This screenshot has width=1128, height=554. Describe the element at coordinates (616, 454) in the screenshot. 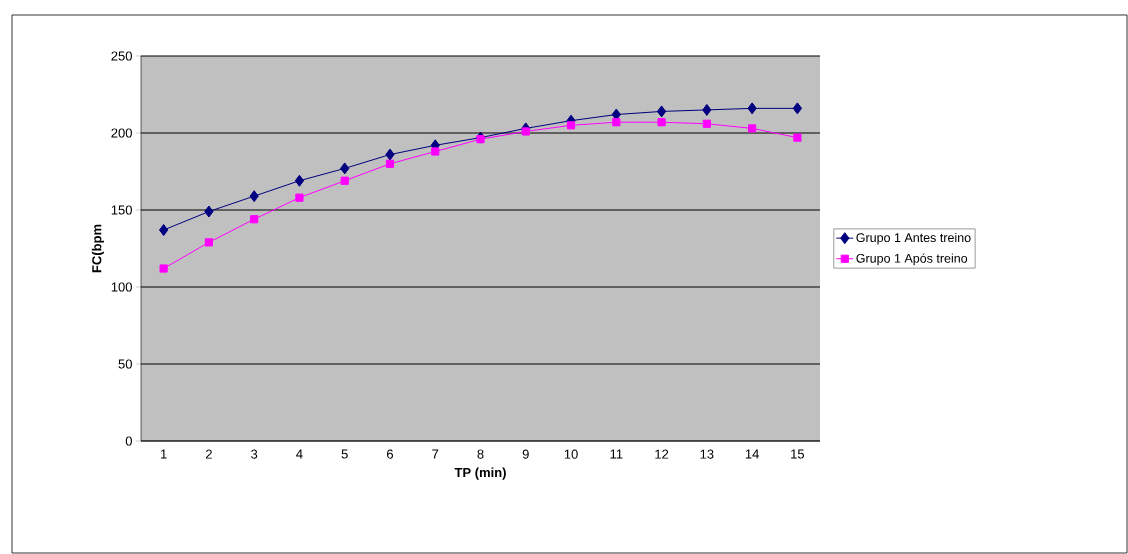

I see `x-tick-label: 11` at that location.